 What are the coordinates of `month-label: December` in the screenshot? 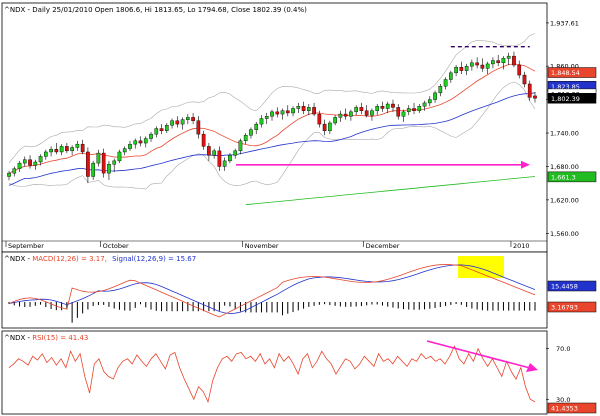 It's located at (383, 246).